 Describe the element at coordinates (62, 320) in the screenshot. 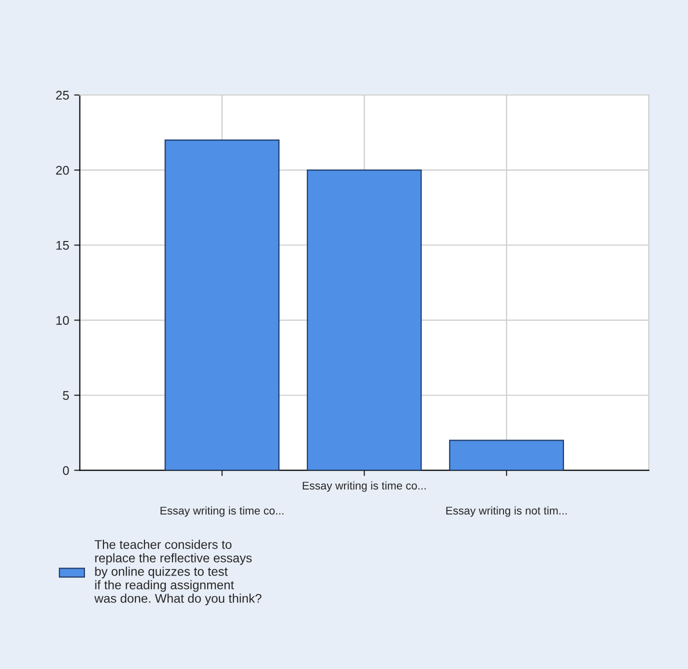

I see `y-tick-label: 10` at that location.